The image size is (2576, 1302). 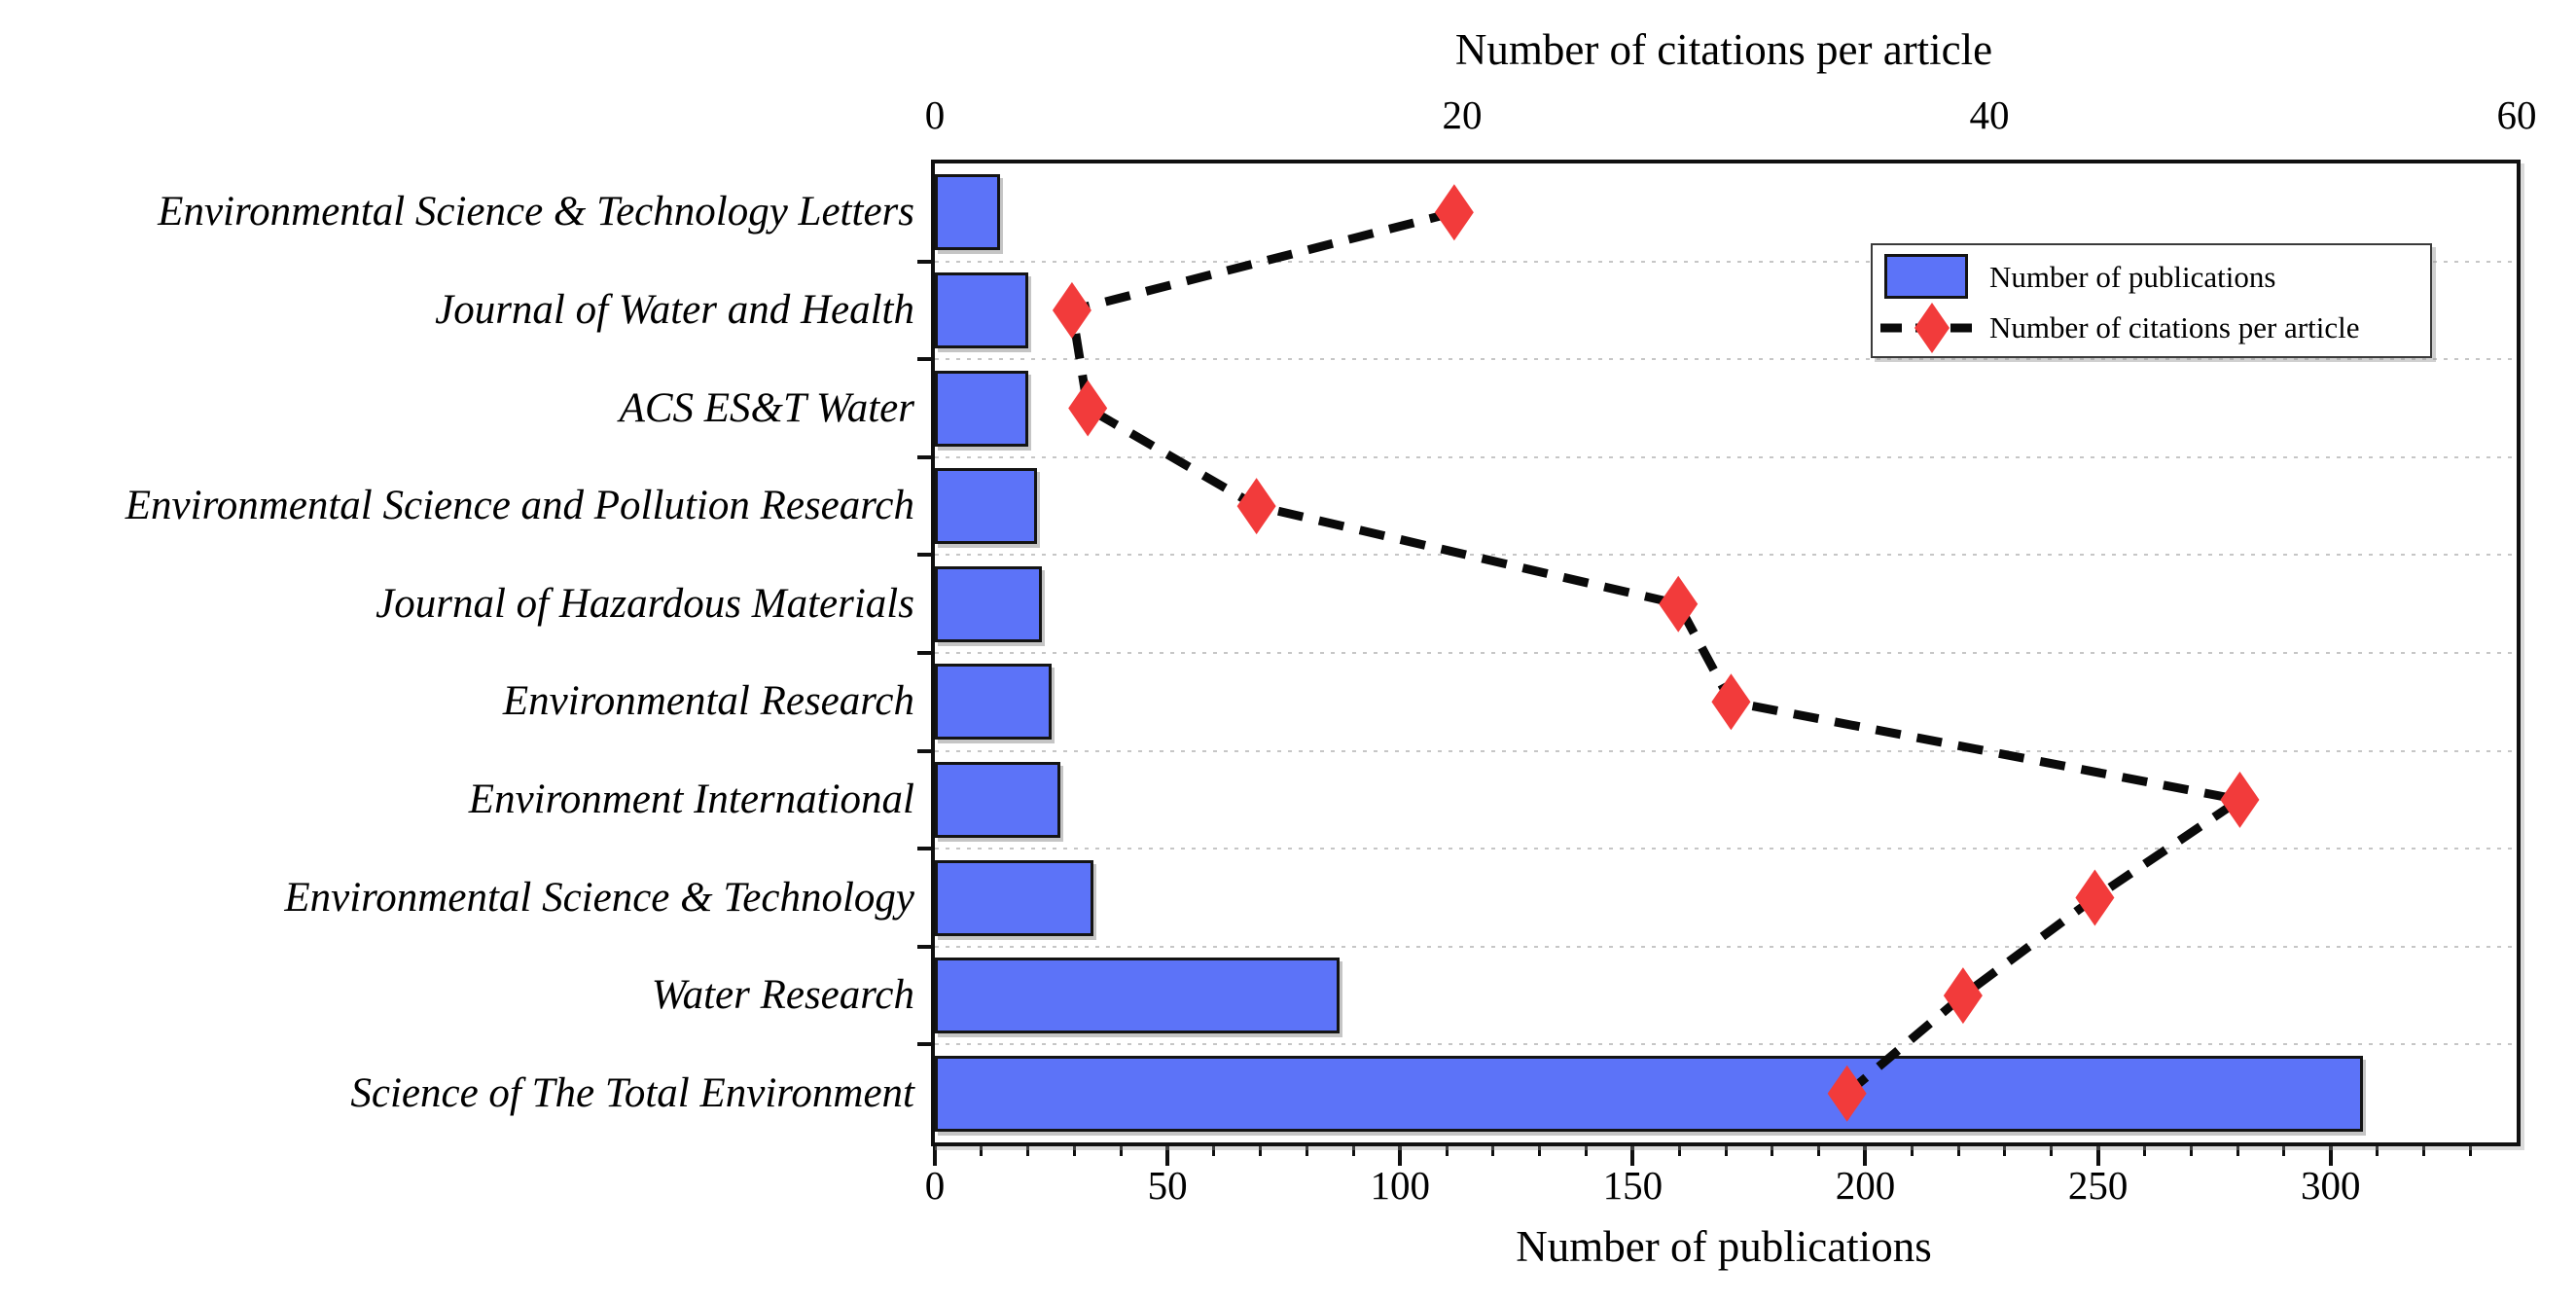 I want to click on legend-label-publications: Number of publications, so click(x=2132, y=277).